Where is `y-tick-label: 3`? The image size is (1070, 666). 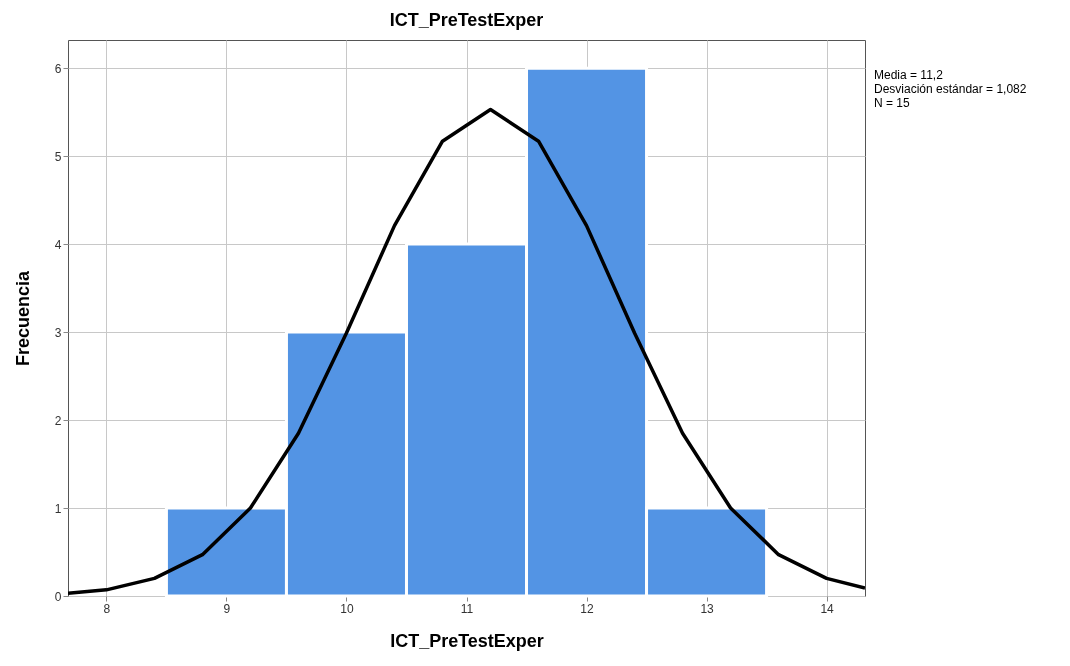 y-tick-label: 3 is located at coordinates (58, 332).